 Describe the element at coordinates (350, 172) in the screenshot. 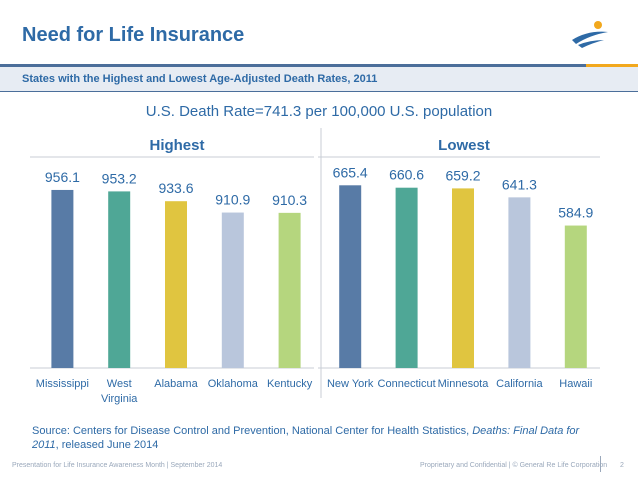

I see `value-label-lowest-0: 665.4` at that location.